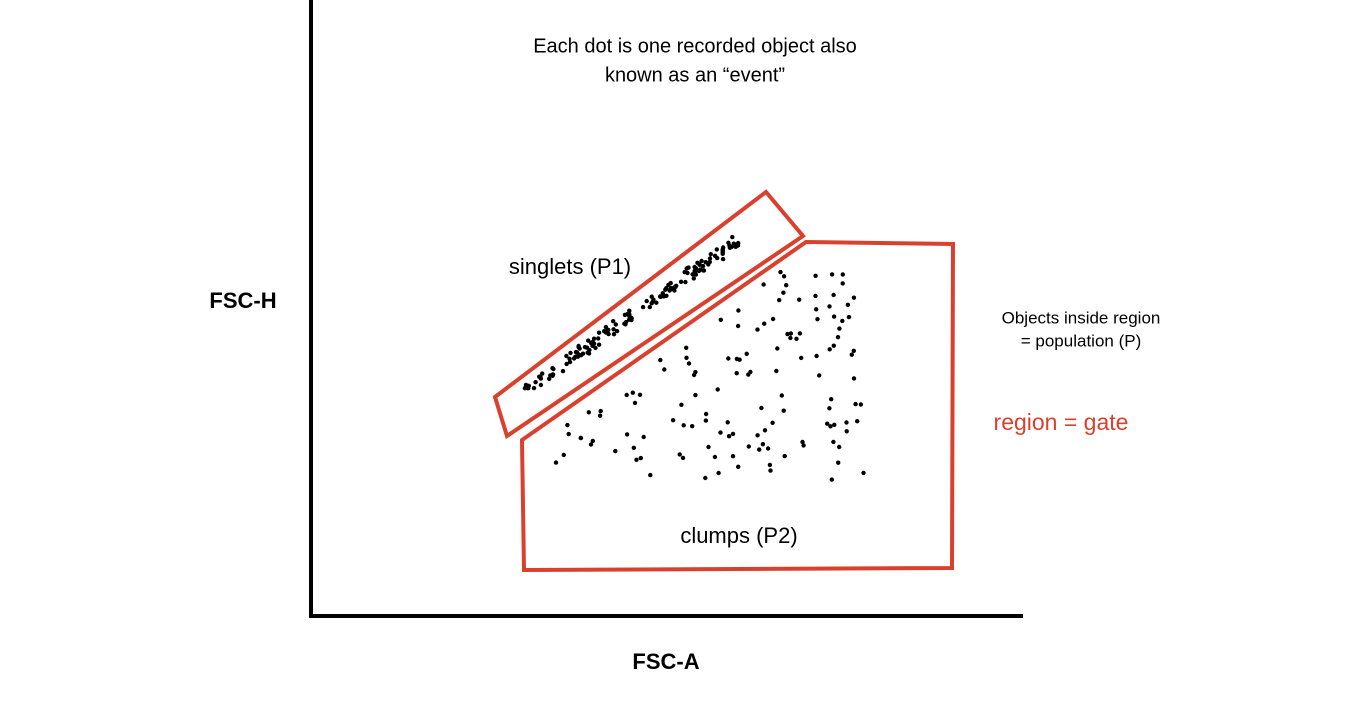  Describe the element at coordinates (1061, 422) in the screenshot. I see `gate-note: region = gate` at that location.